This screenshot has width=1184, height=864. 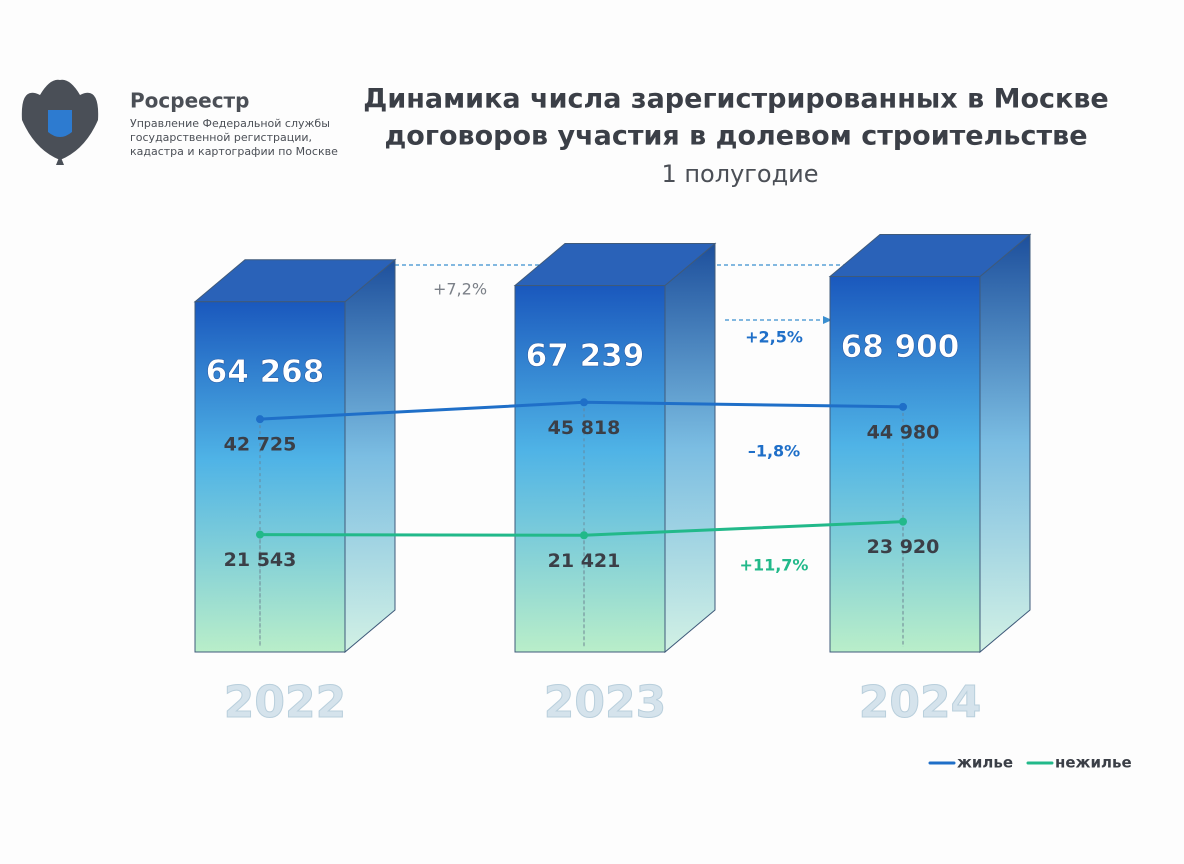 What do you see at coordinates (774, 565) in the screenshot?
I see `annotation: +11,7%` at bounding box center [774, 565].